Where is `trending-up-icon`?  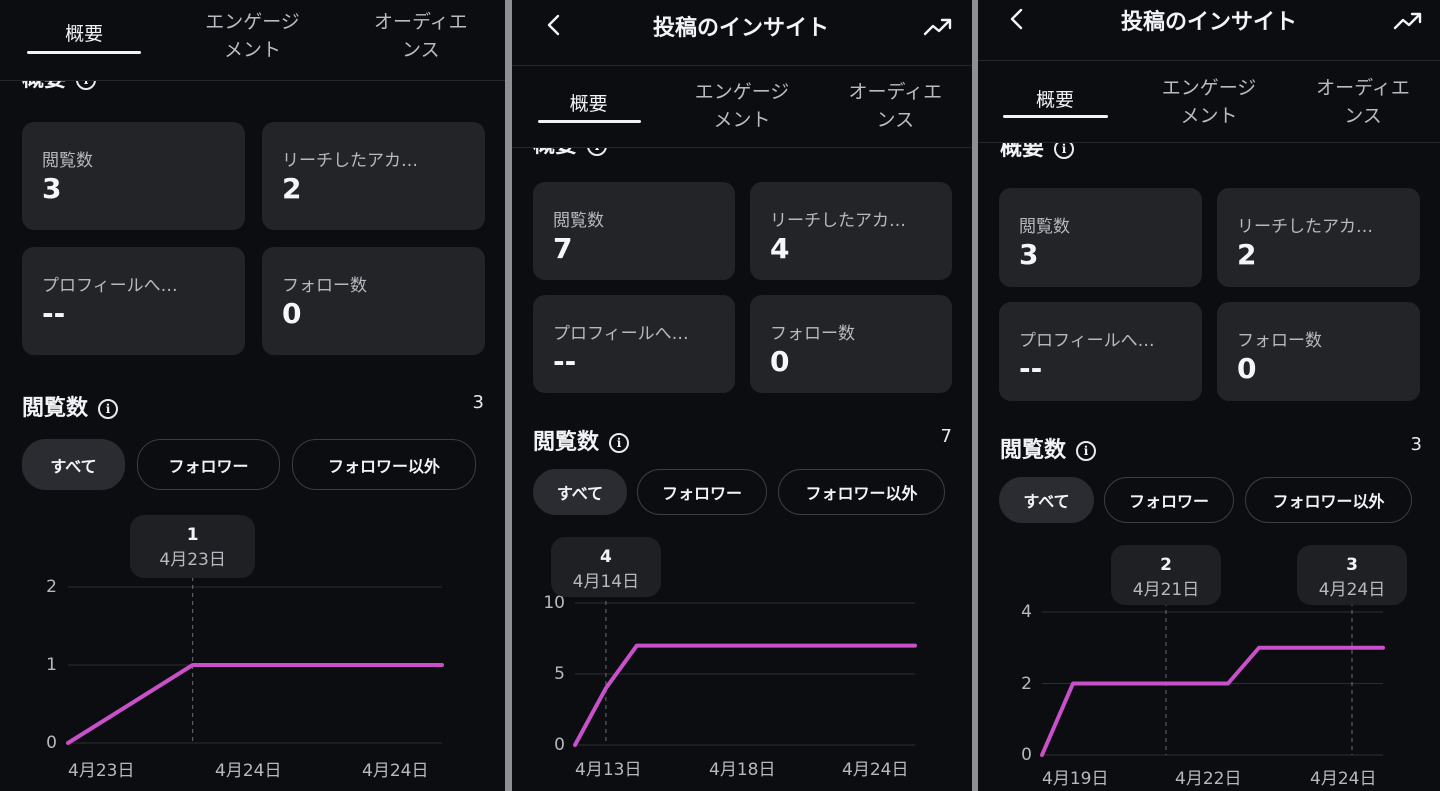 trending-up-icon is located at coordinates (1407, 21).